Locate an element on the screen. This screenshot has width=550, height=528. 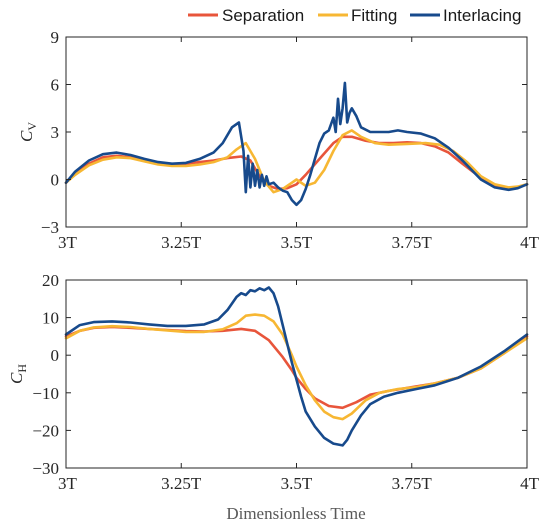
ch-ytick-label: −30 is located at coordinates (45, 468).